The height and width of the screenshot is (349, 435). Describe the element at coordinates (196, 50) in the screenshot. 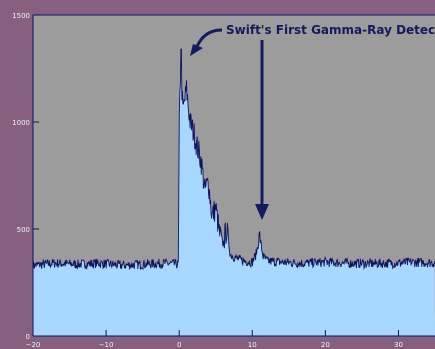

I see `annotation-curved-arrowhead` at that location.